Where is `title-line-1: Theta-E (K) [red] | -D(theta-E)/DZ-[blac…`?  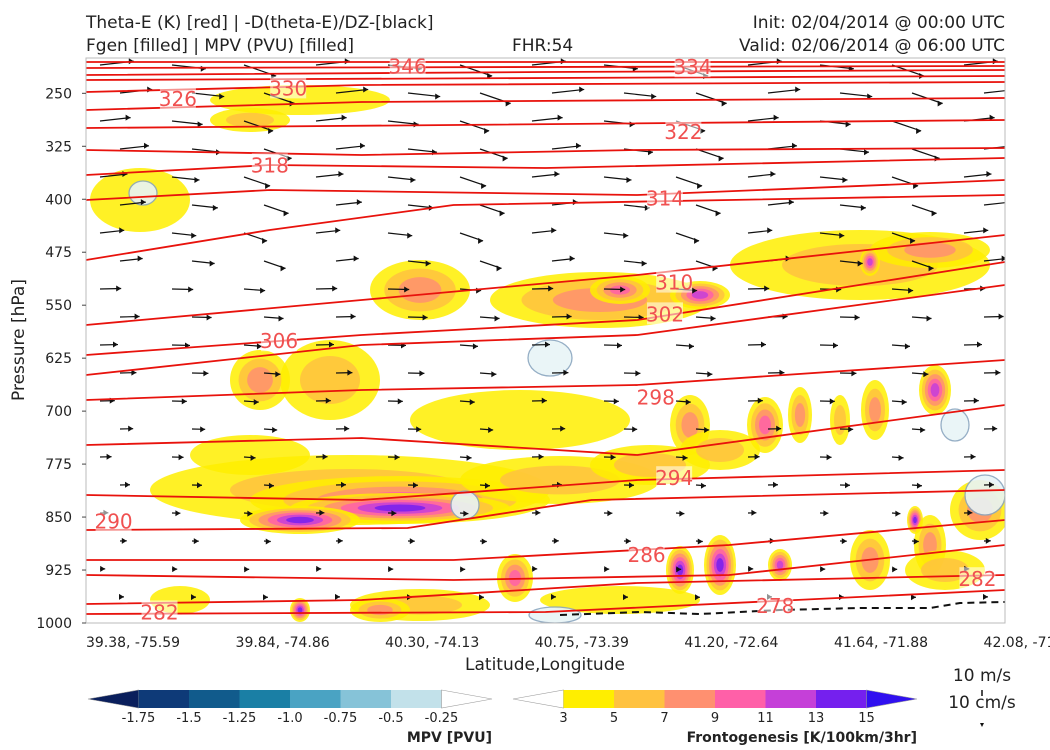
title-line-1: Theta-E (K) [red] | -D(theta-E)/DZ-[blac… is located at coordinates (260, 23).